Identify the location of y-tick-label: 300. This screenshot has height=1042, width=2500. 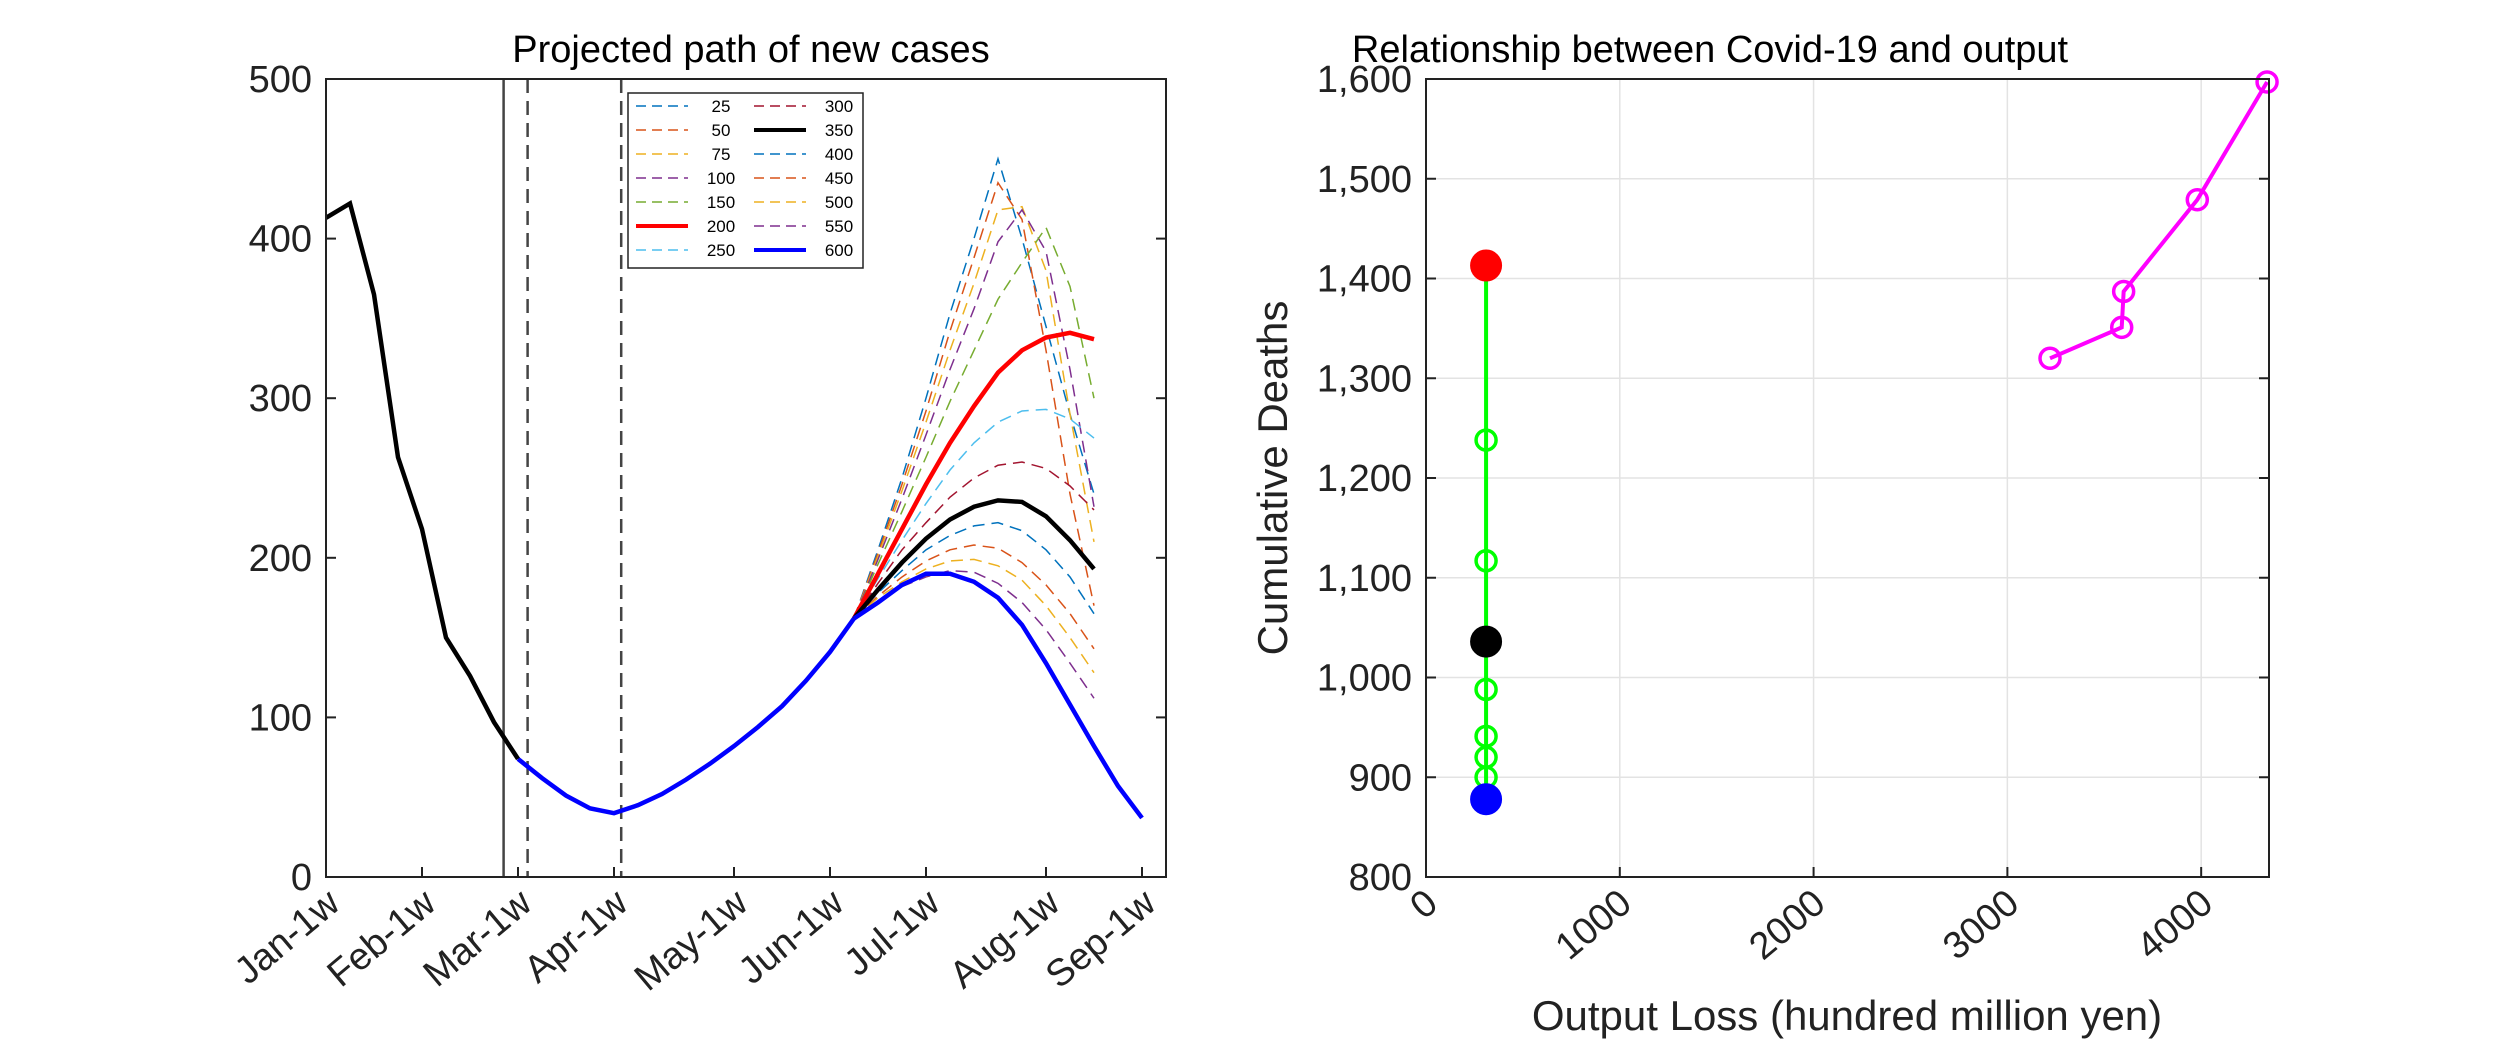
(280, 399).